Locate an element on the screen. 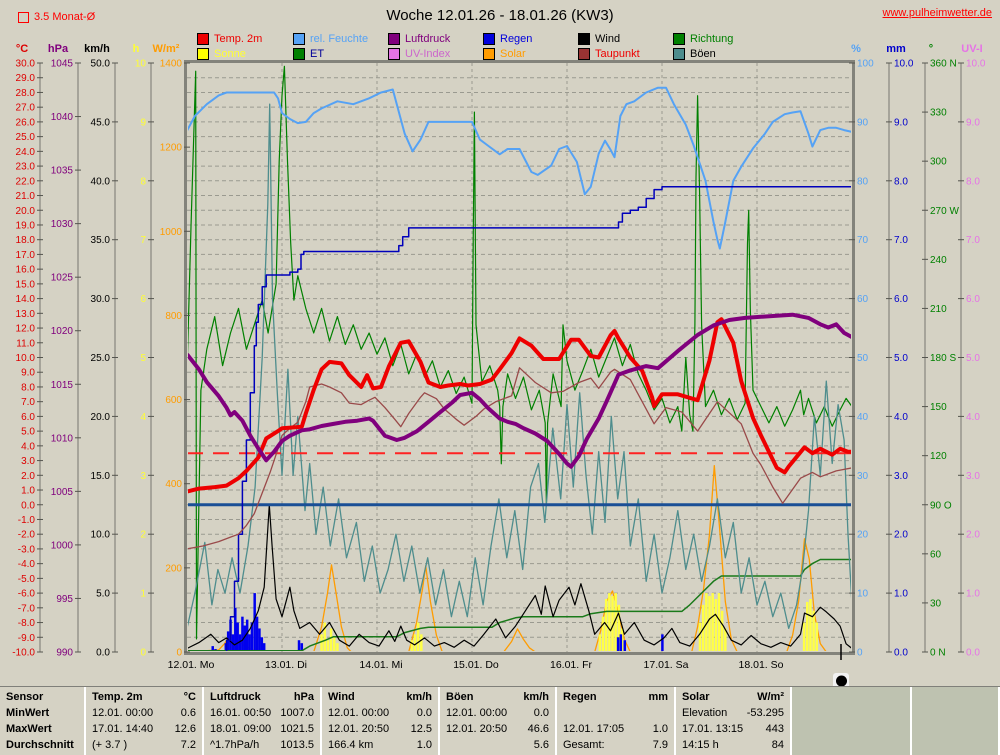 The image size is (1000, 755). legend-label: Böen is located at coordinates (703, 54).